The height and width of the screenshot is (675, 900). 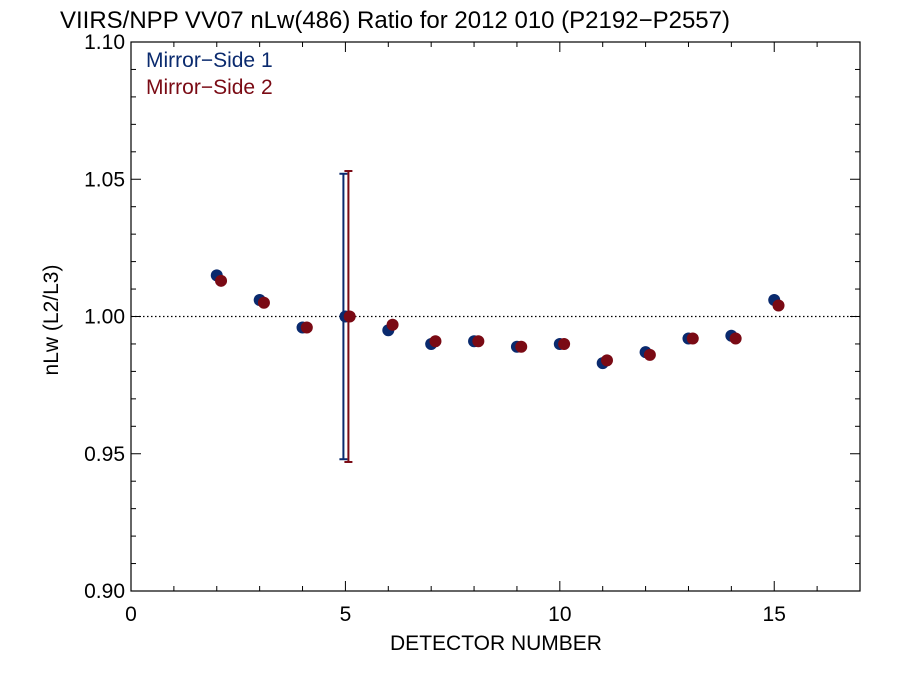 I want to click on legend-entry: Mirror−Side 1, so click(x=209, y=60).